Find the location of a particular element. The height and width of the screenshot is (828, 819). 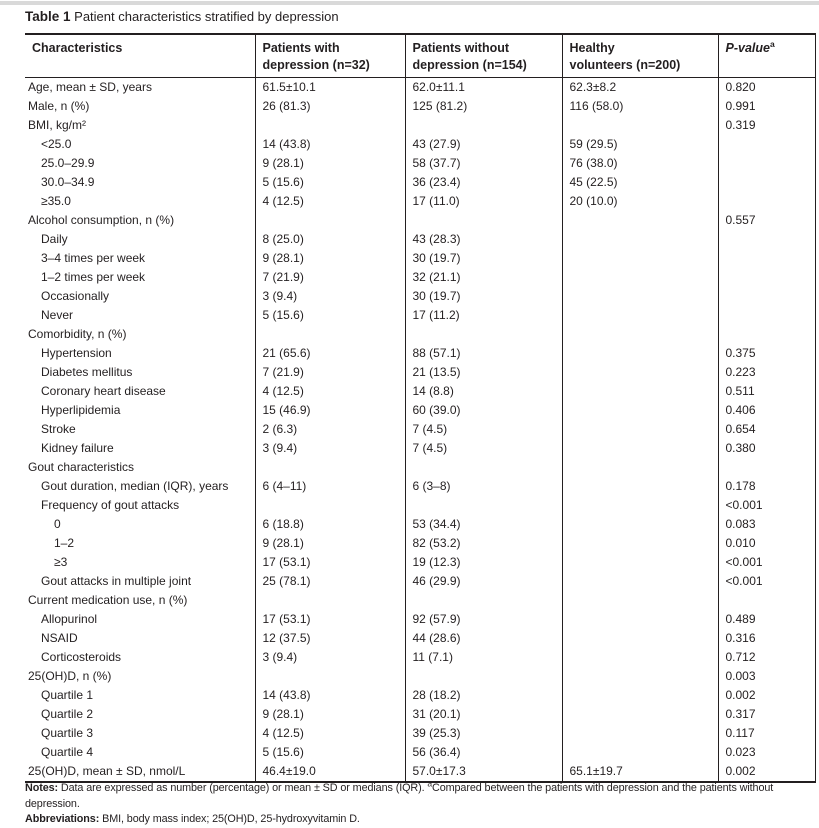

table-row: 25(OH)D, n (%) 0.003 is located at coordinates (420, 676).